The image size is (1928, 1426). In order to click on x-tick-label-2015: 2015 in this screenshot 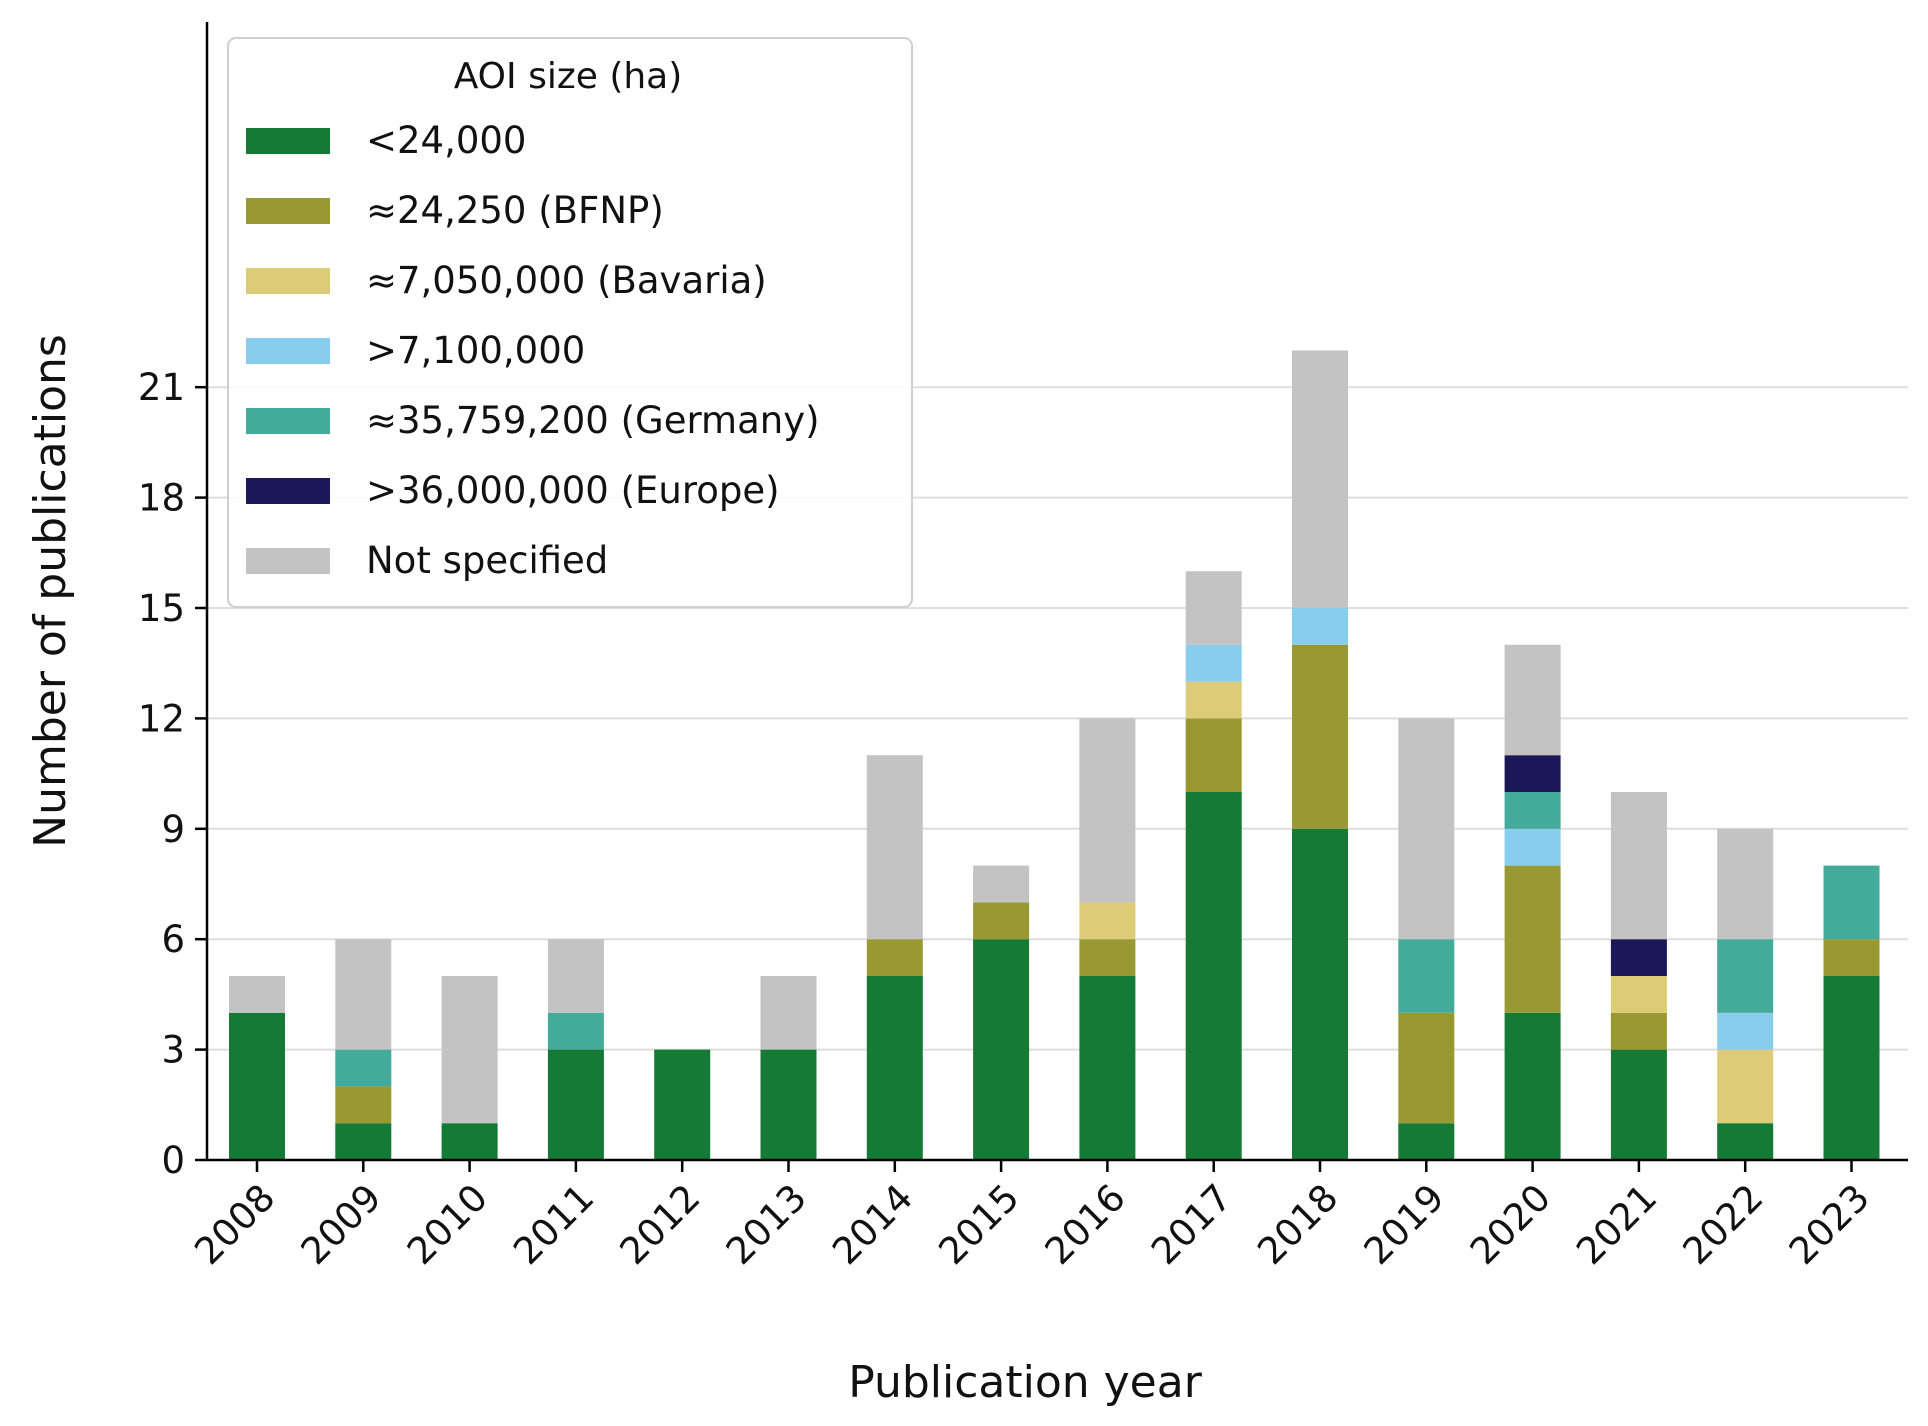, I will do `click(978, 1224)`.